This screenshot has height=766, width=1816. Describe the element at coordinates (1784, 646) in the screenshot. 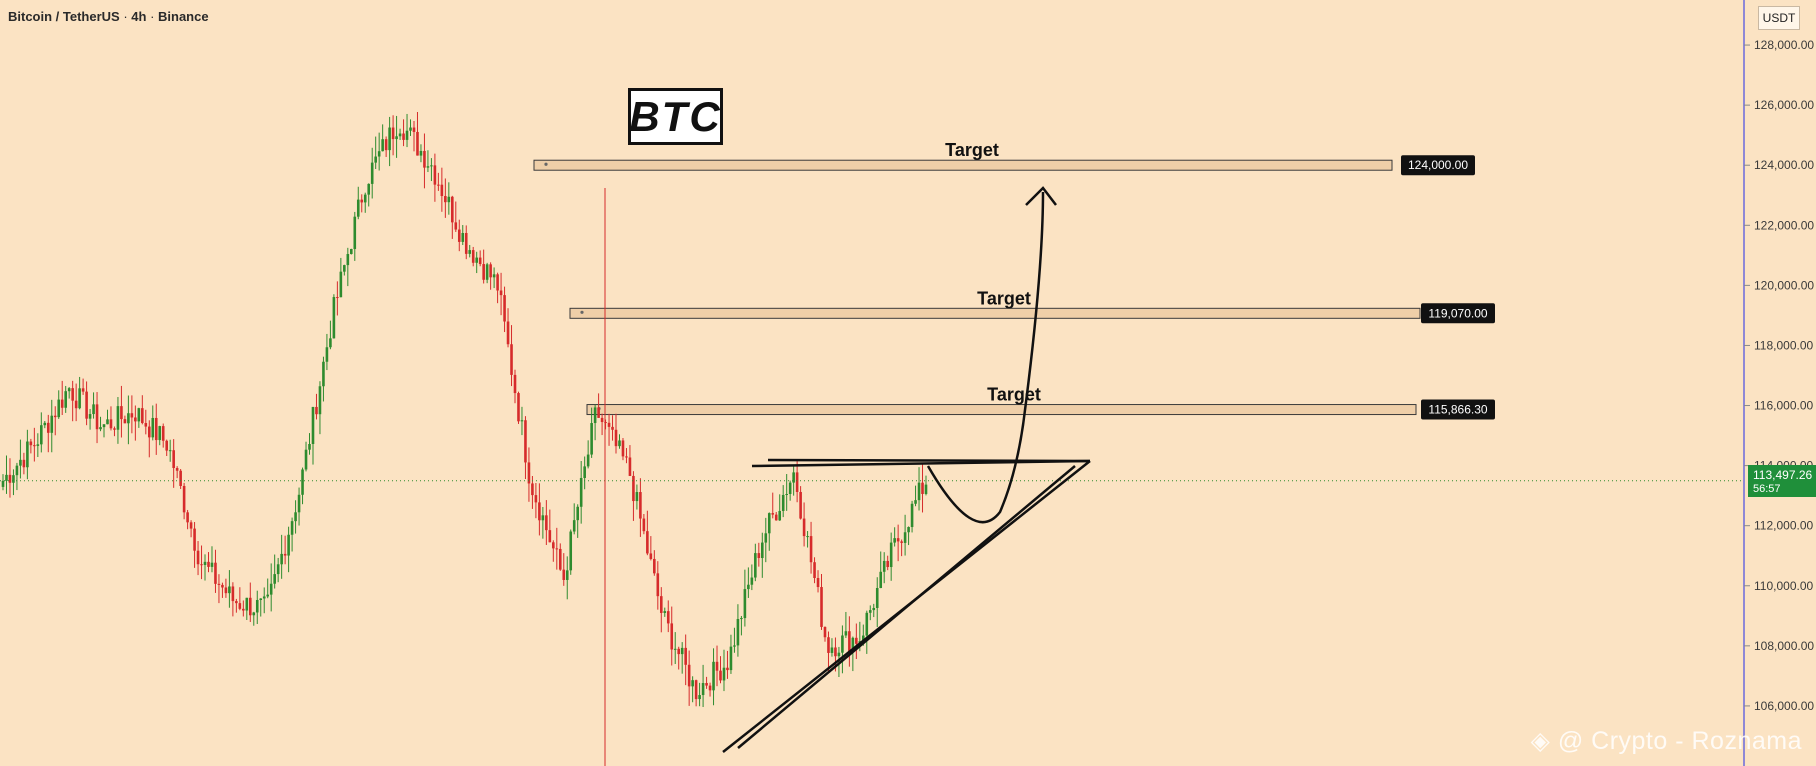

I see `axis-tick-label: 108,000.00` at that location.